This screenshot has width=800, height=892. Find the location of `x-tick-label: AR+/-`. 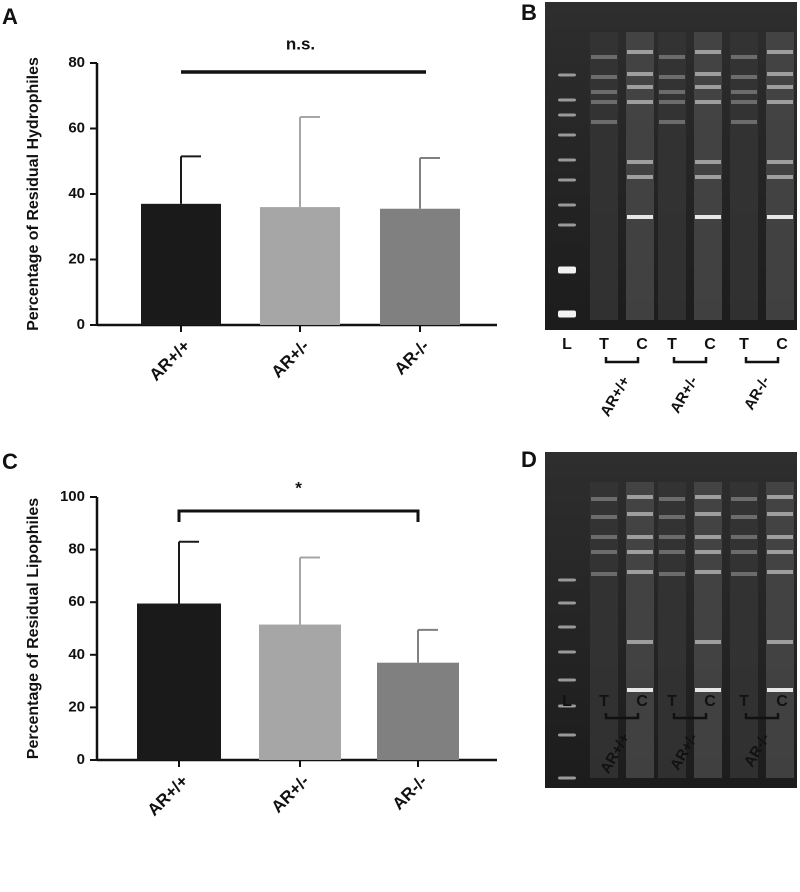

x-tick-label: AR+/- is located at coordinates (290, 358).